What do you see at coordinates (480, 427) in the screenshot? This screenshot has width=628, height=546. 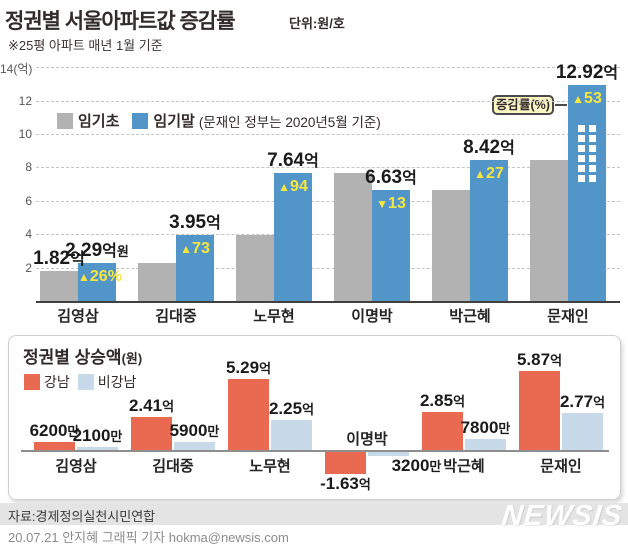 I see `value-num: 7800` at bounding box center [480, 427].